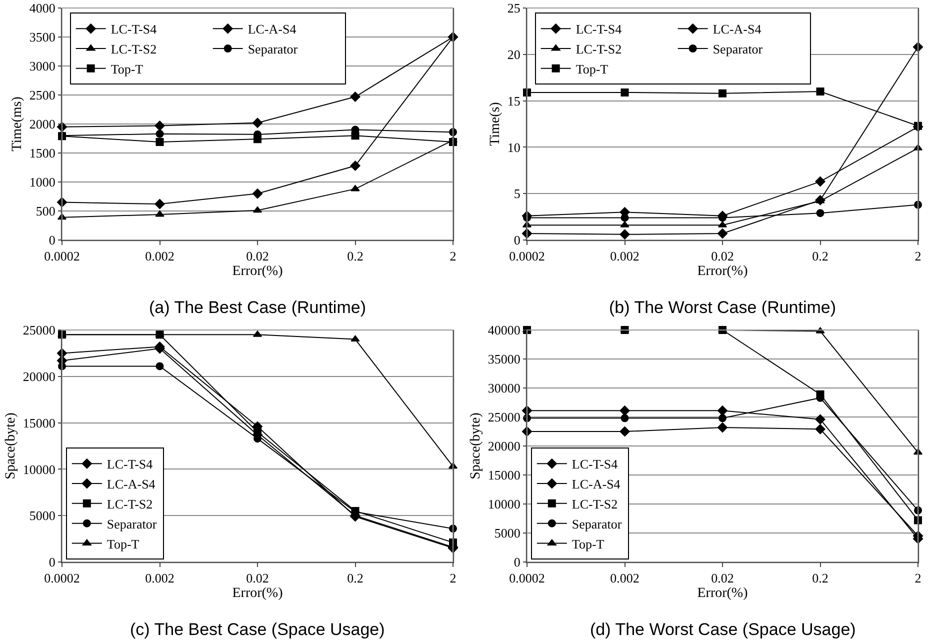  Describe the element at coordinates (46, 211) in the screenshot. I see `y-tick-label: 500` at that location.